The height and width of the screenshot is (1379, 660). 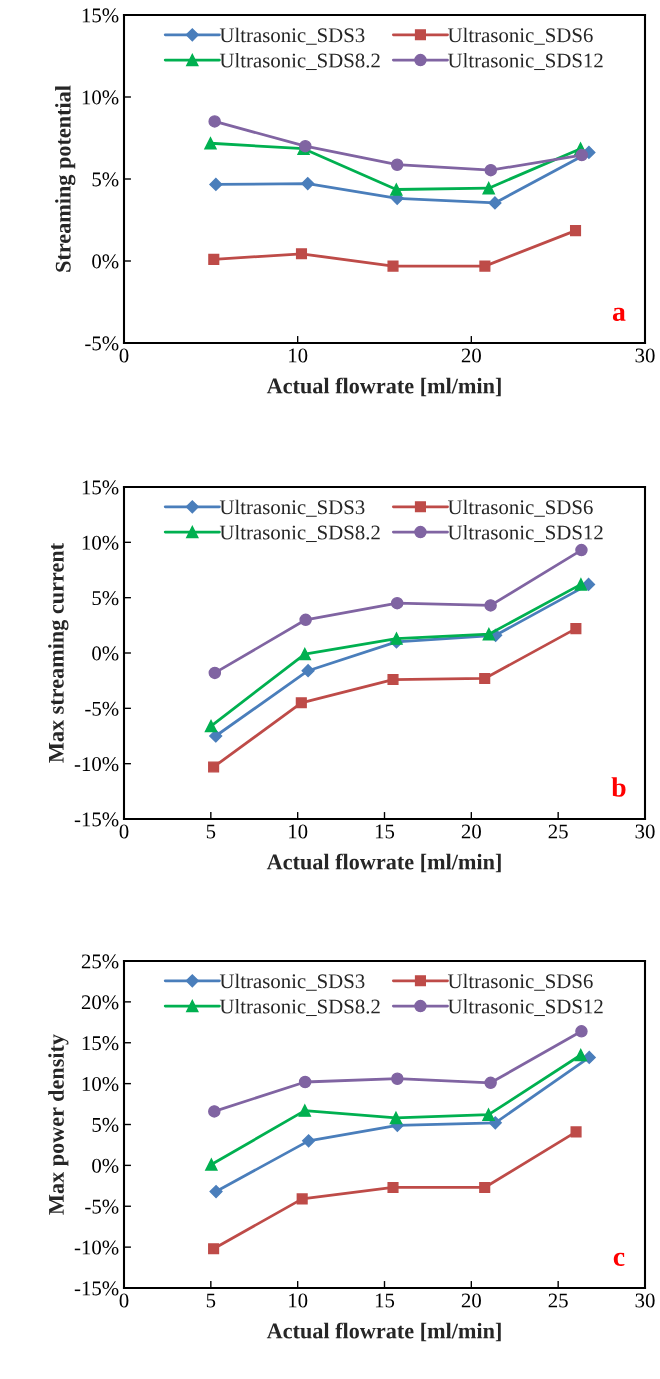 What do you see at coordinates (619, 1259) in the screenshot?
I see `annotation: c` at bounding box center [619, 1259].